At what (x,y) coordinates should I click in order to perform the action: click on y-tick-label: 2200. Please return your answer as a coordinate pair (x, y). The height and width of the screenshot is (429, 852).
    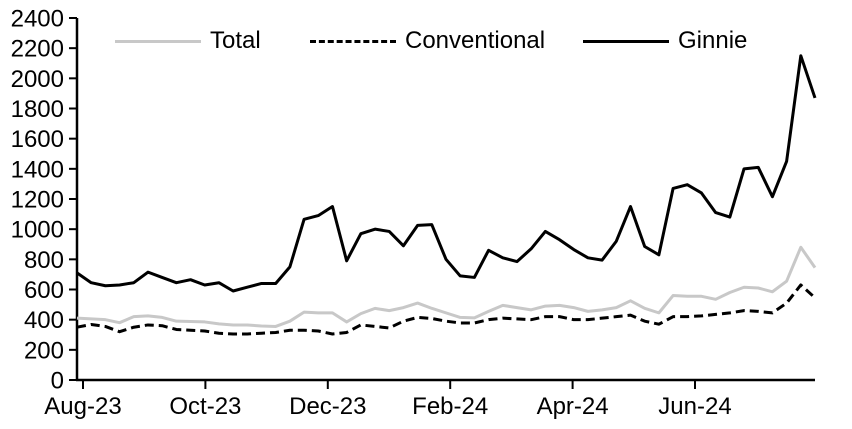
    Looking at the image, I should click on (37, 49).